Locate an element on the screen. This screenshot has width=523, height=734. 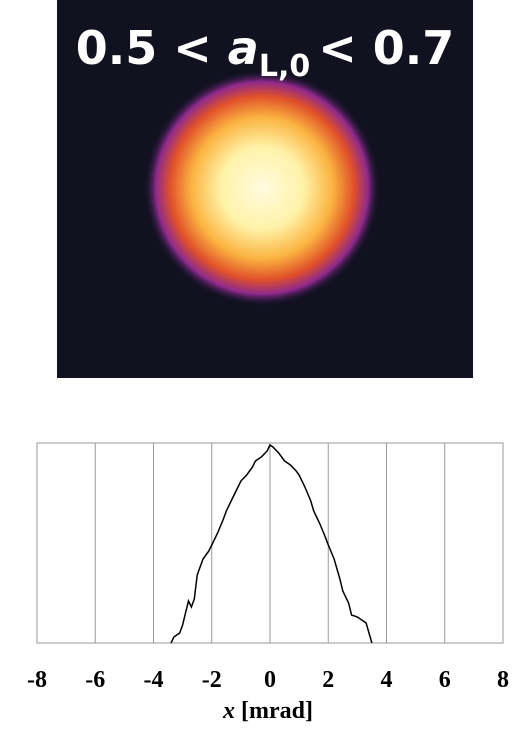
x-label-unit: [mrad] is located at coordinates (277, 711).